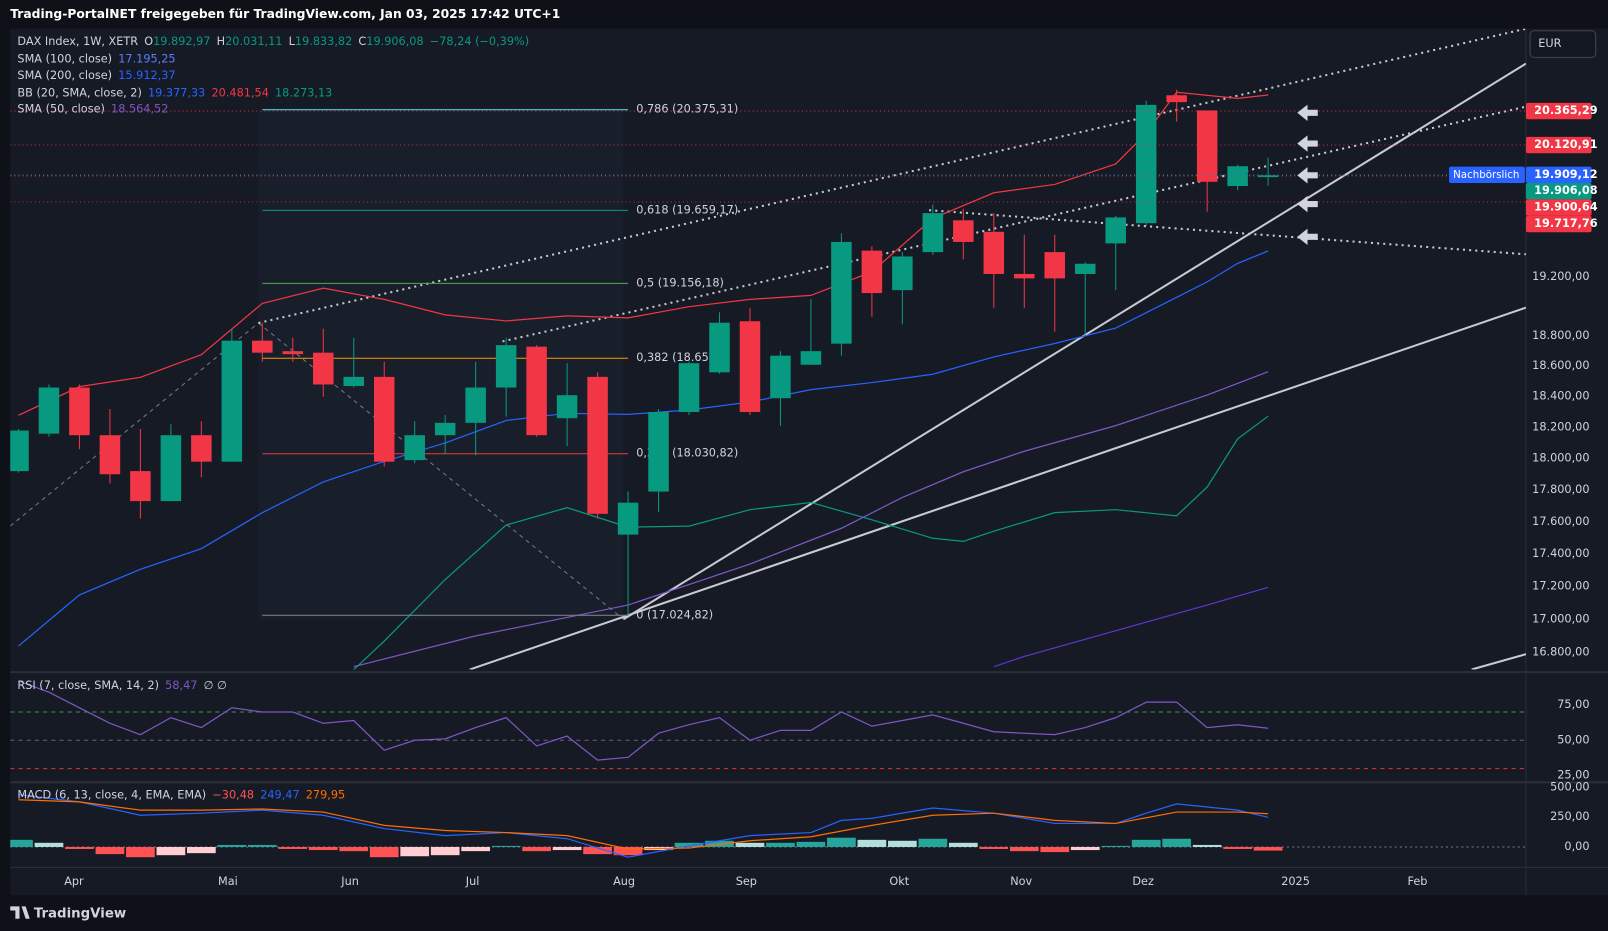 The image size is (1608, 931). Describe the element at coordinates (1417, 881) in the screenshot. I see `x-tick-label: Feb` at that location.